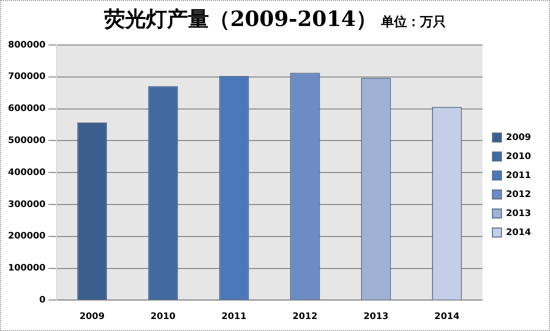 The height and width of the screenshot is (331, 550). What do you see at coordinates (163, 317) in the screenshot?
I see `x-tick-label: 2010` at bounding box center [163, 317].